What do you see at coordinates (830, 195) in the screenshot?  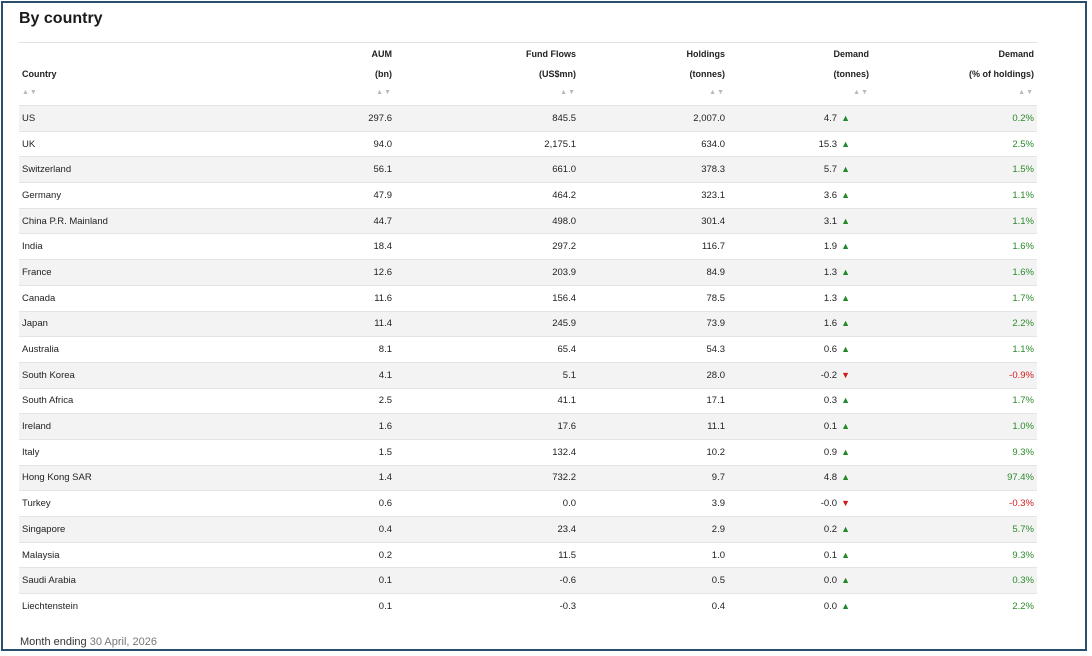 I see `cell-demand-value: 3.6` at bounding box center [830, 195].